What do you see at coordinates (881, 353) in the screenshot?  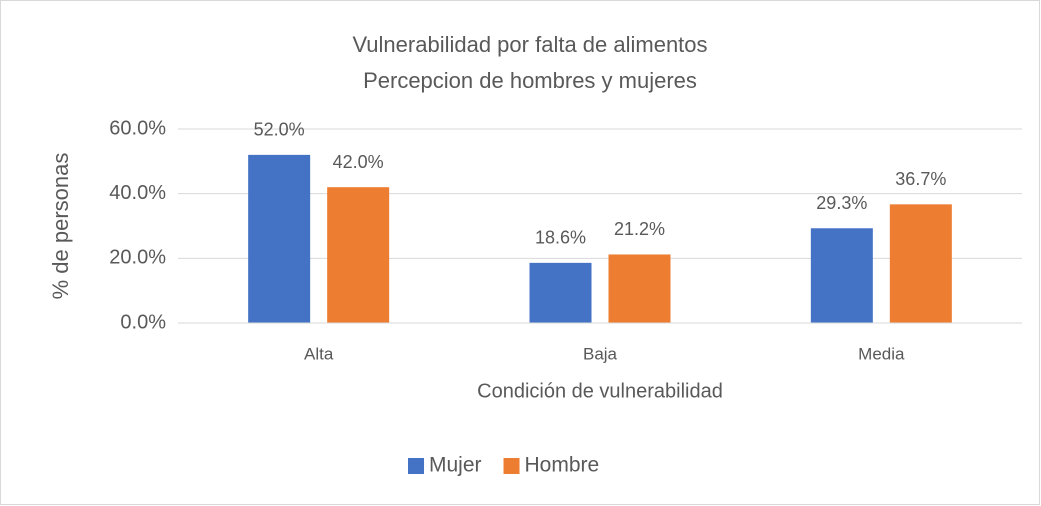 I see `x-tick-label: Media` at bounding box center [881, 353].